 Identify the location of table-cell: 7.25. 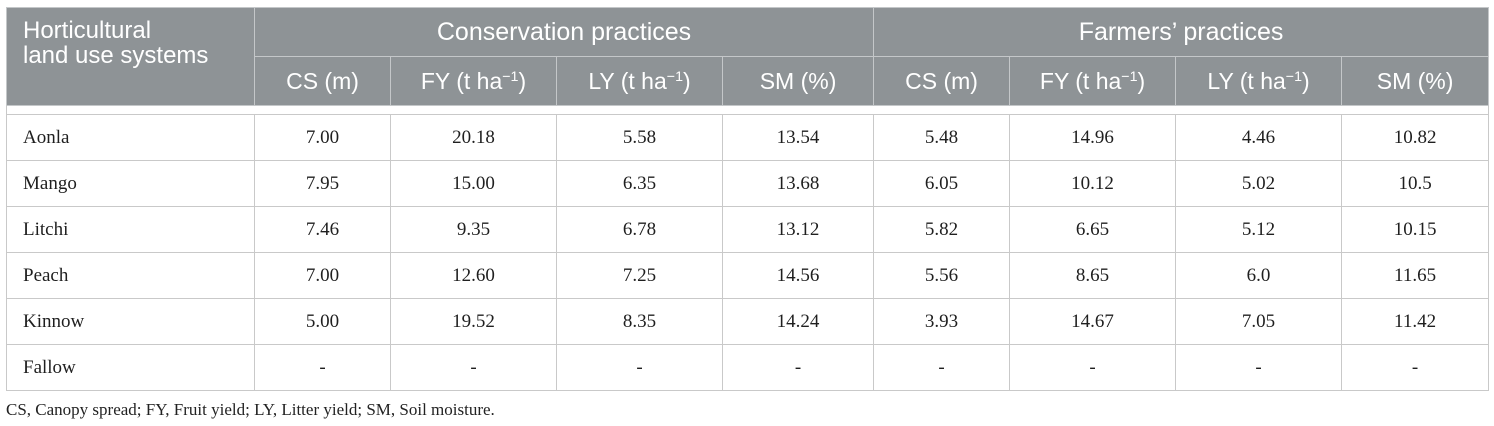
(639, 275).